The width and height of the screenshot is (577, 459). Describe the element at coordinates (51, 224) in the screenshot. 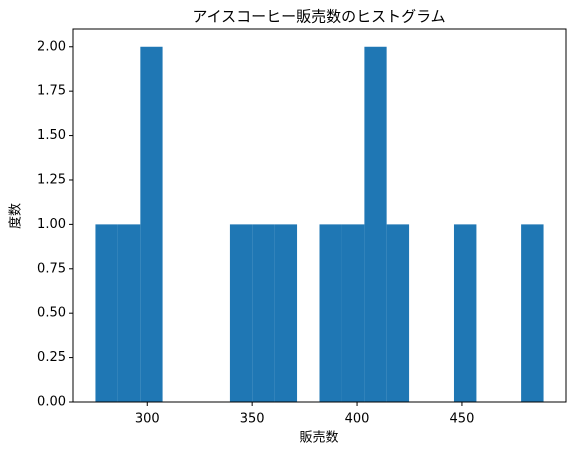

I see `y-tick-label: 1.00` at that location.